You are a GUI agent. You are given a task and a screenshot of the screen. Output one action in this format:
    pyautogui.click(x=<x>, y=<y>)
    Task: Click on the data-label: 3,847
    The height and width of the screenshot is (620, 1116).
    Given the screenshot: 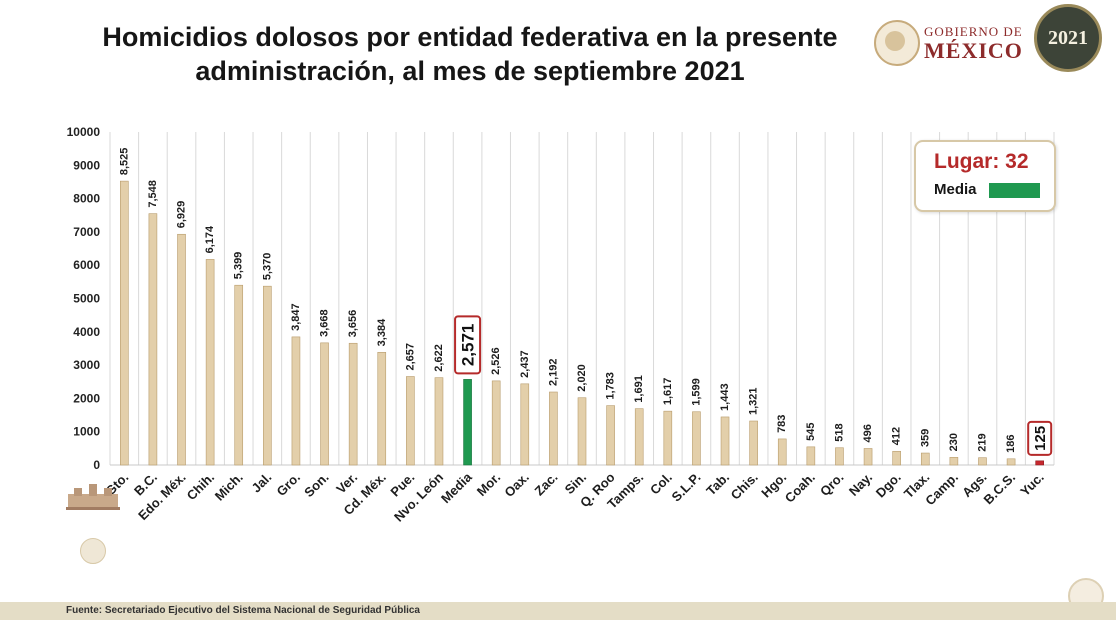 What is the action you would take?
    pyautogui.click(x=296, y=317)
    